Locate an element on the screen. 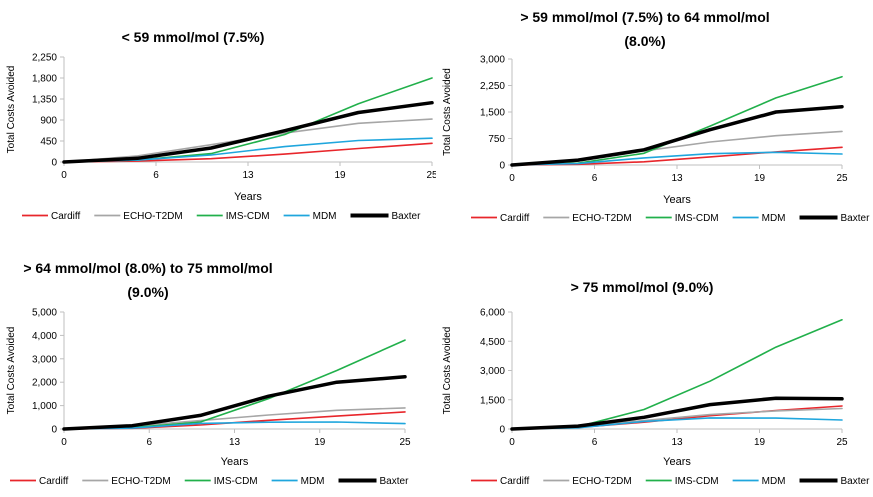 The image size is (873, 497). chart-title: > 64 mmol/mol (8.0%) to 75 mmol/mol is located at coordinates (147, 268).